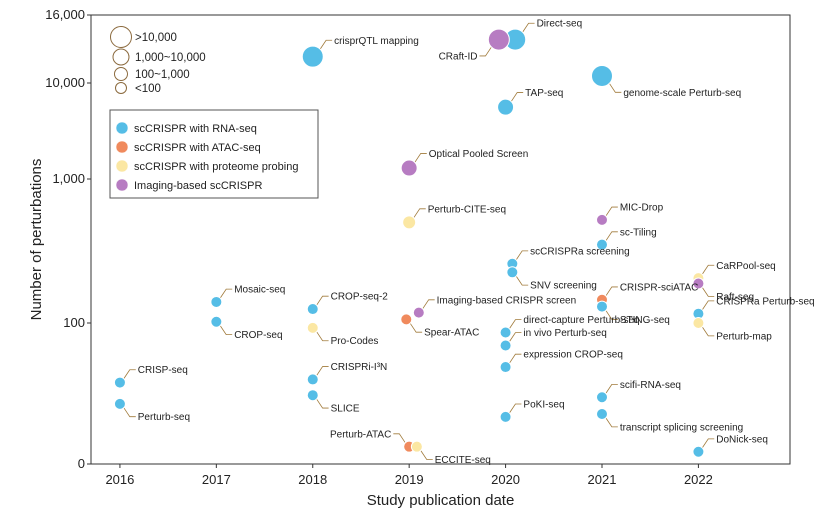  What do you see at coordinates (515, 408) in the screenshot?
I see `leader-poki-seq` at bounding box center [515, 408].